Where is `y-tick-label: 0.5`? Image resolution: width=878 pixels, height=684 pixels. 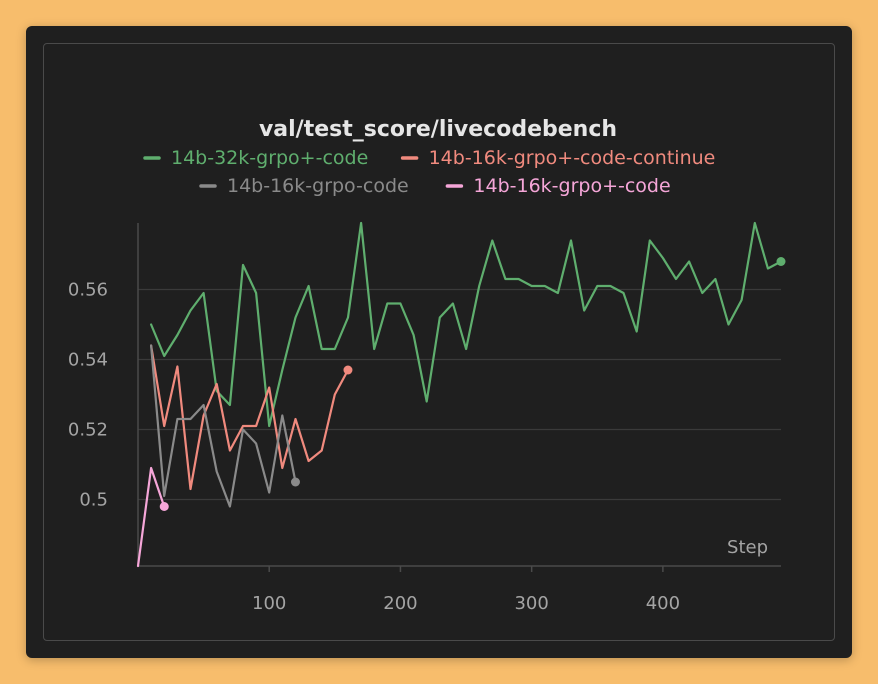
y-tick-label: 0.5 is located at coordinates (93, 500).